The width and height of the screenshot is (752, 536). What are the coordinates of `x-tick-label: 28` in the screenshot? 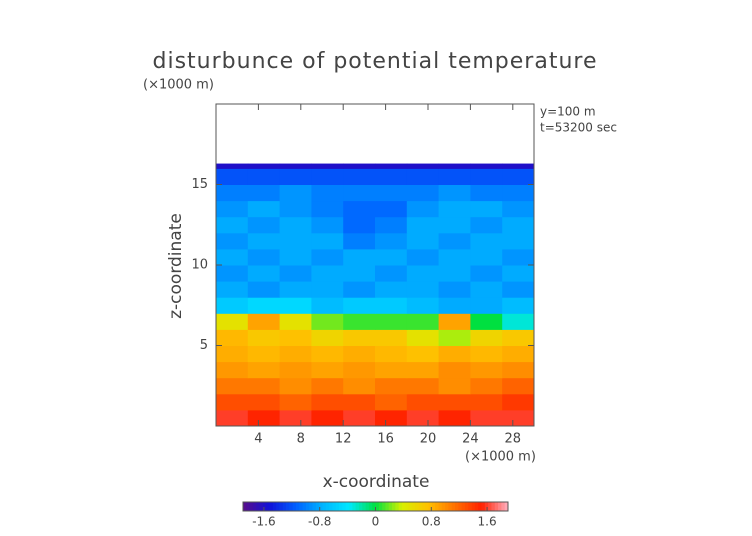 It's located at (513, 439).